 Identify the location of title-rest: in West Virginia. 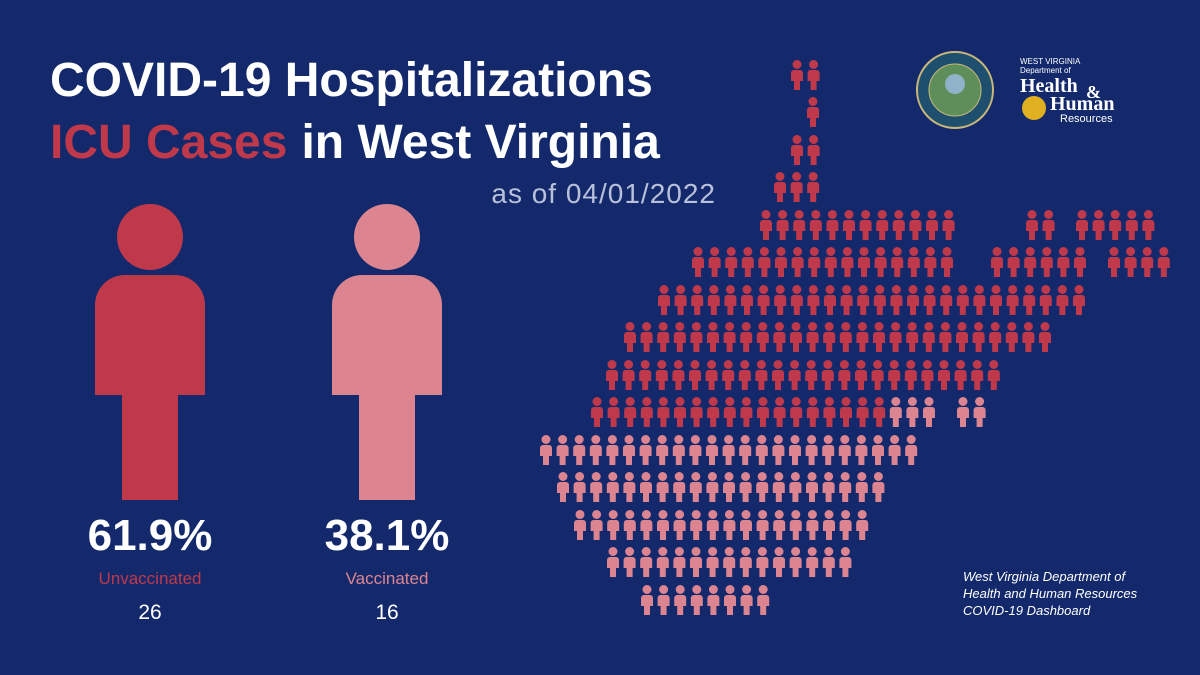
(480, 142).